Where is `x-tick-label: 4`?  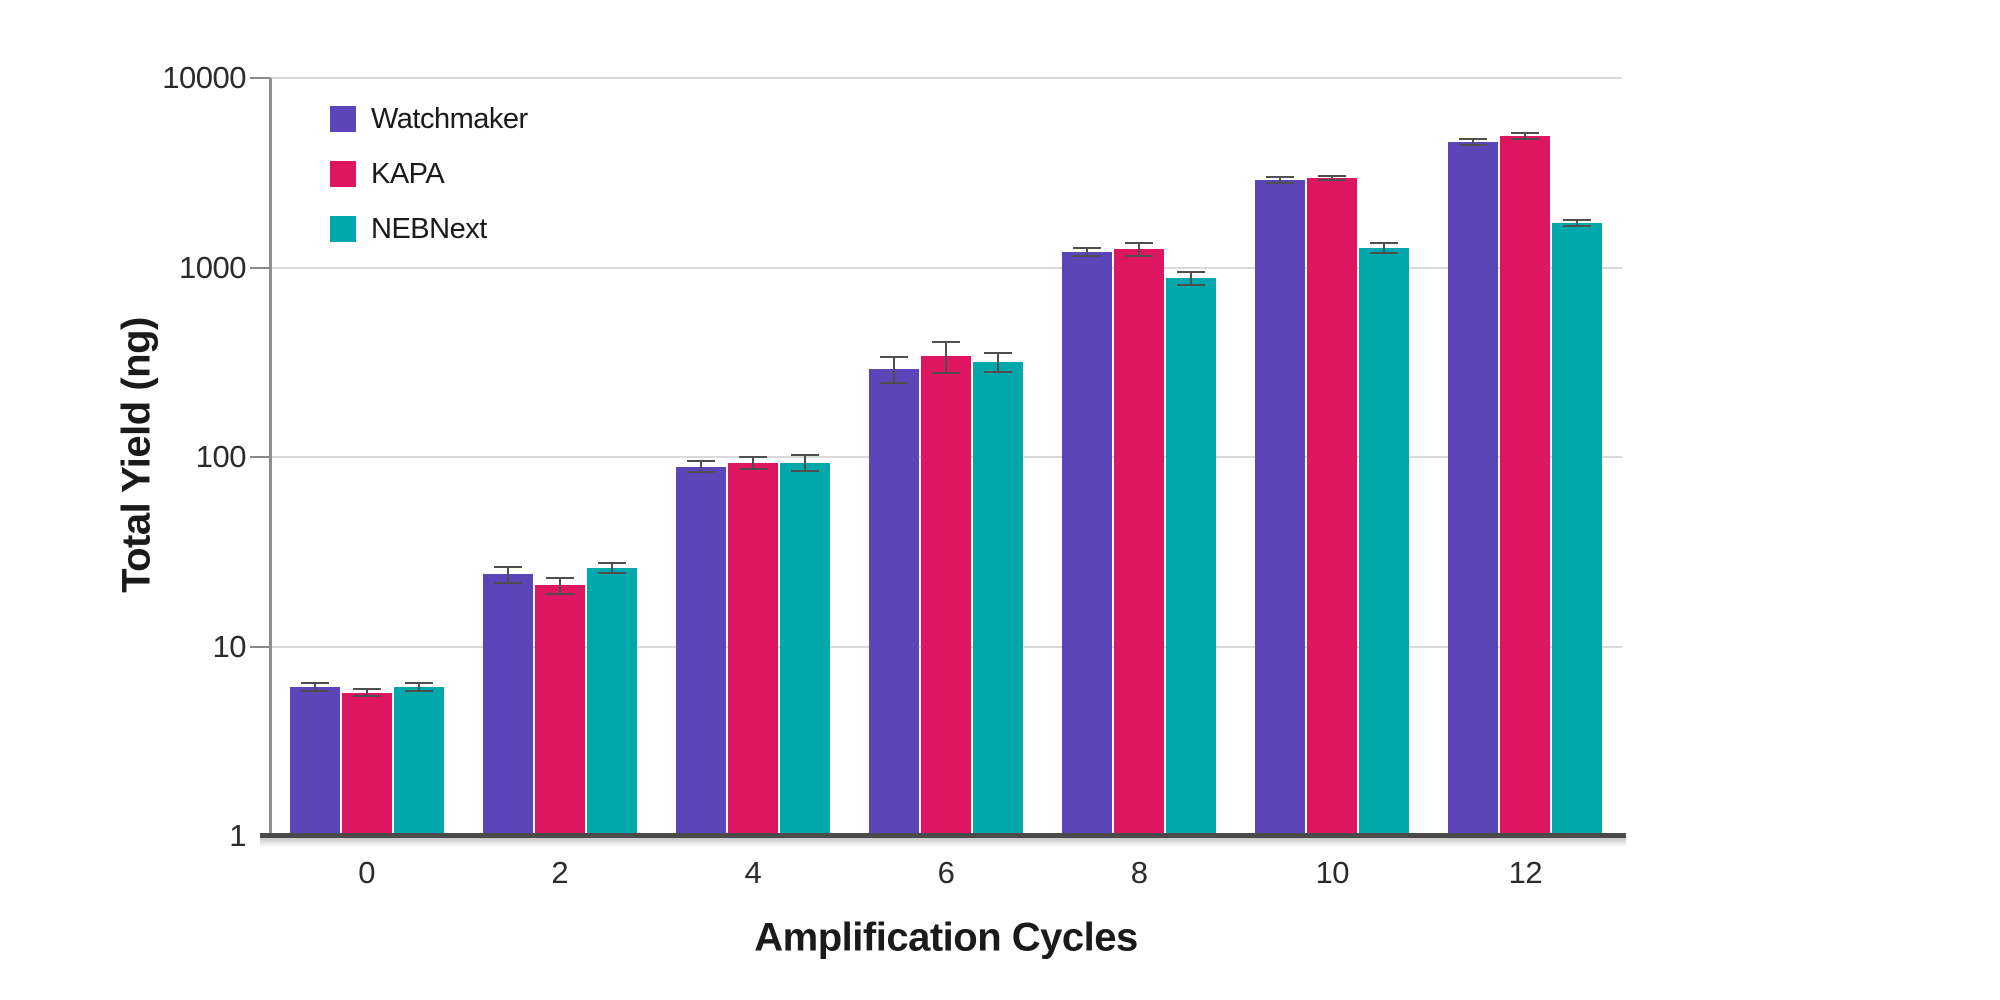
x-tick-label: 4 is located at coordinates (753, 872).